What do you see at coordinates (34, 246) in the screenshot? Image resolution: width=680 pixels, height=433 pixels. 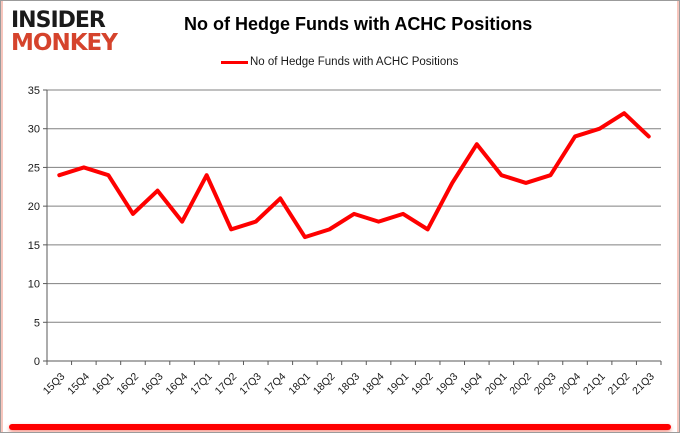 I see `y-tick-label: 15` at bounding box center [34, 246].